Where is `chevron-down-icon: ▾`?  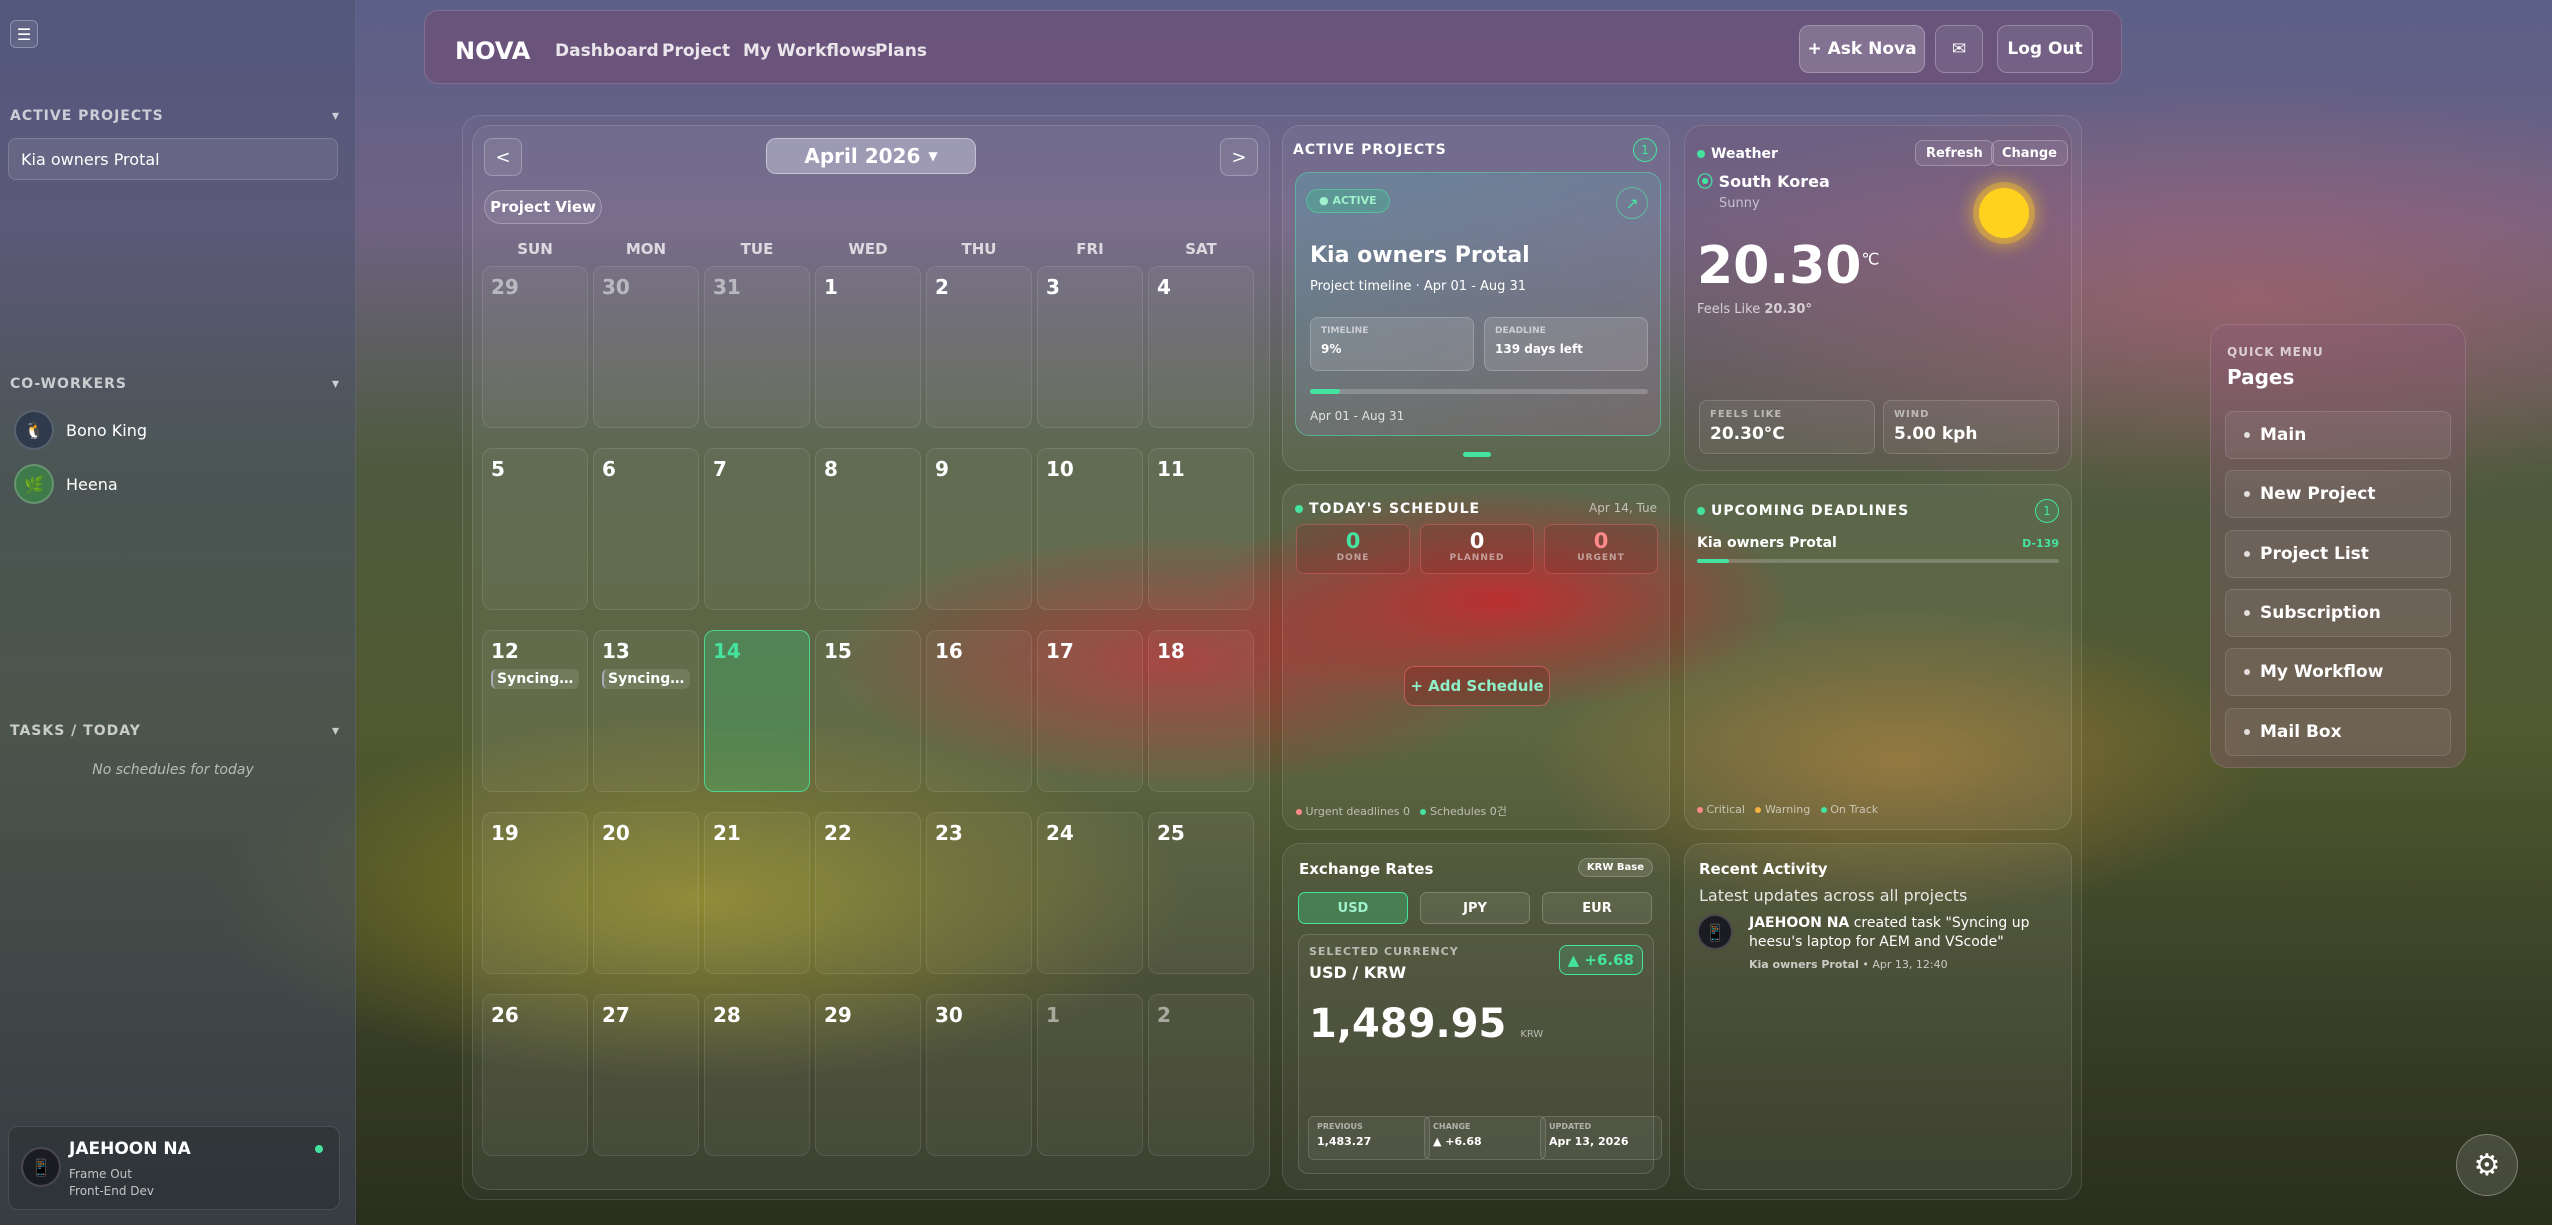 chevron-down-icon: ▾ is located at coordinates (335, 731).